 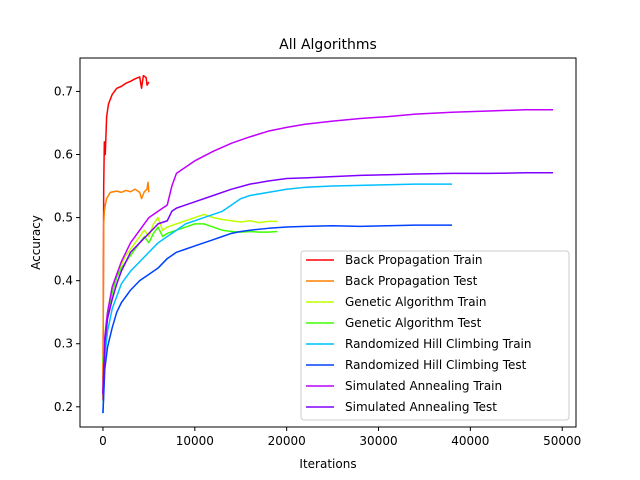 I want to click on y-axis: 0.2 0.3 0.4 0.5 0.6 0.7, so click(x=67, y=249).